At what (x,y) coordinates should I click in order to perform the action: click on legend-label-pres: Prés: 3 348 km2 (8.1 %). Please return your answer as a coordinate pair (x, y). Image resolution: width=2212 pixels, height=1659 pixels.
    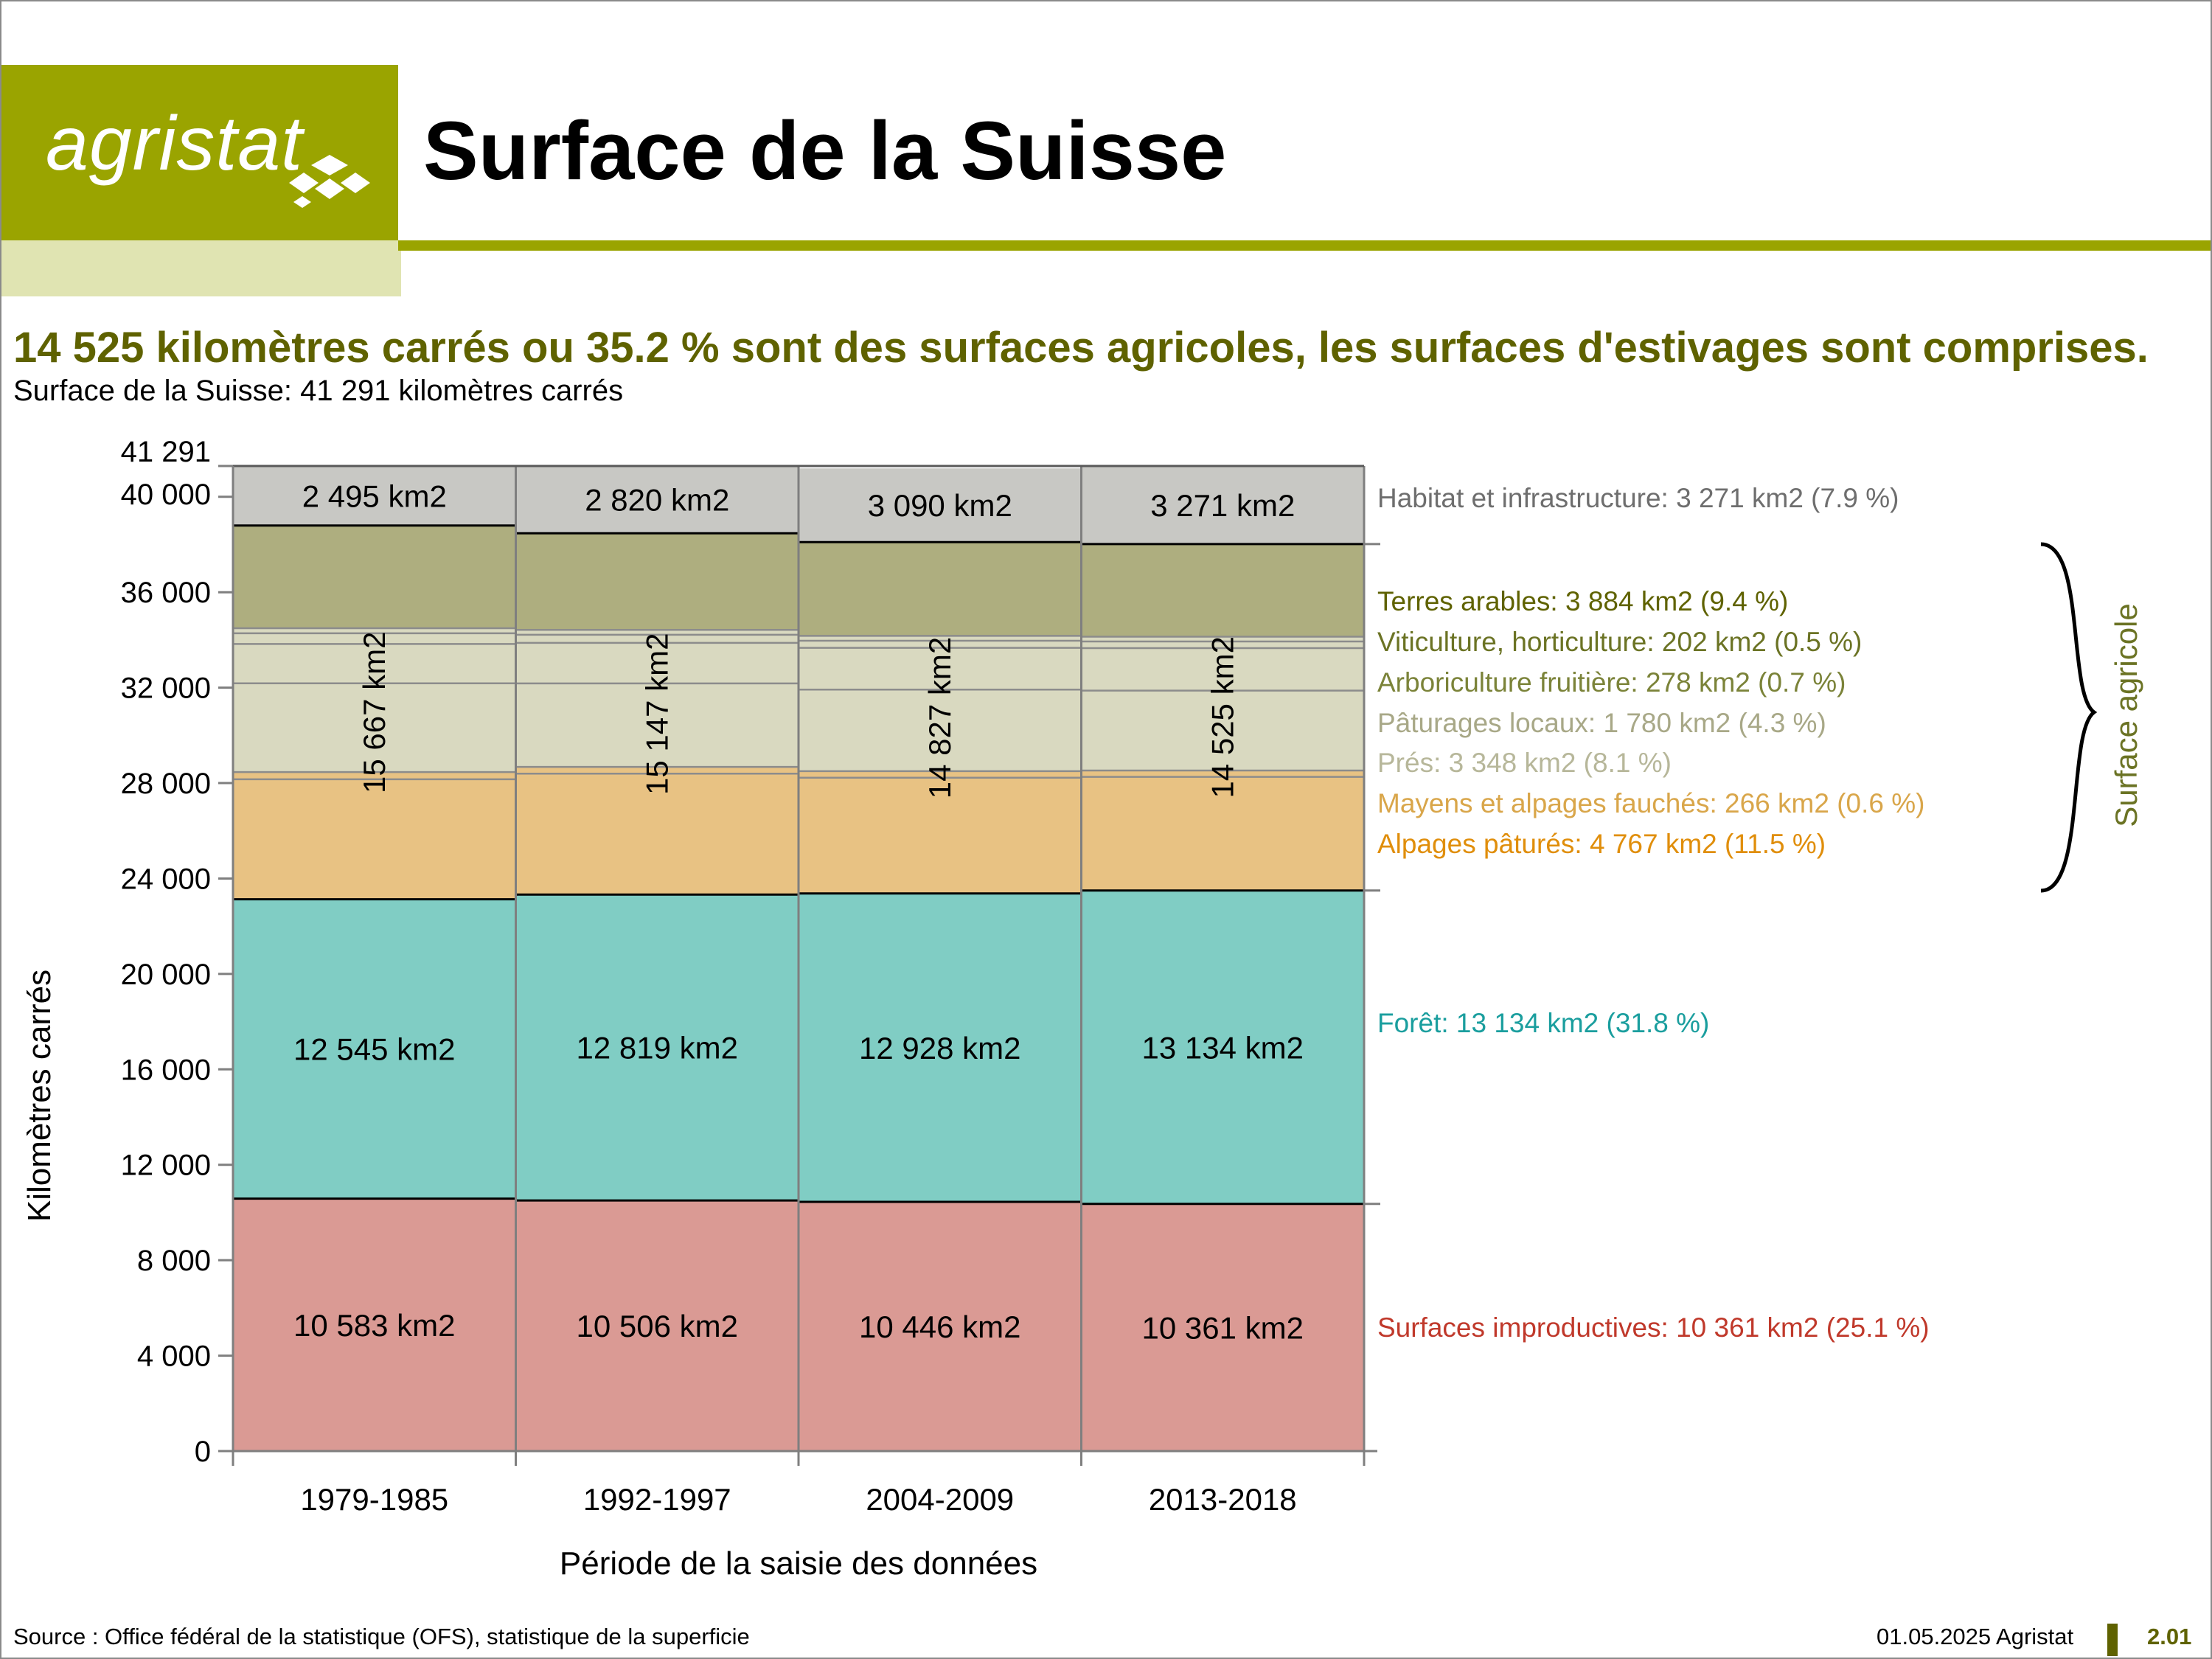
    Looking at the image, I should click on (1524, 763).